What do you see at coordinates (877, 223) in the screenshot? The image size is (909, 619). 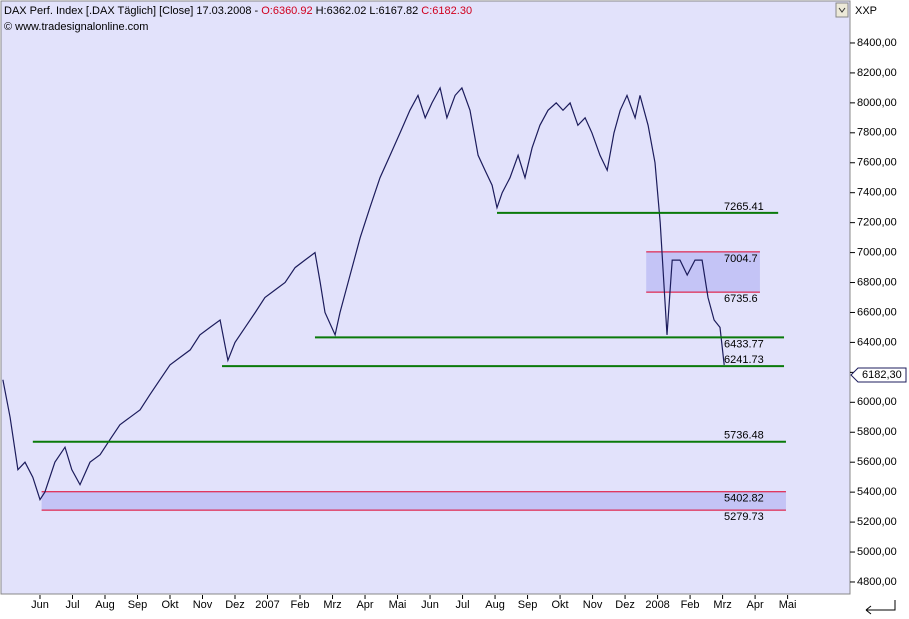 I see `y-tick-label: 7200,00` at bounding box center [877, 223].